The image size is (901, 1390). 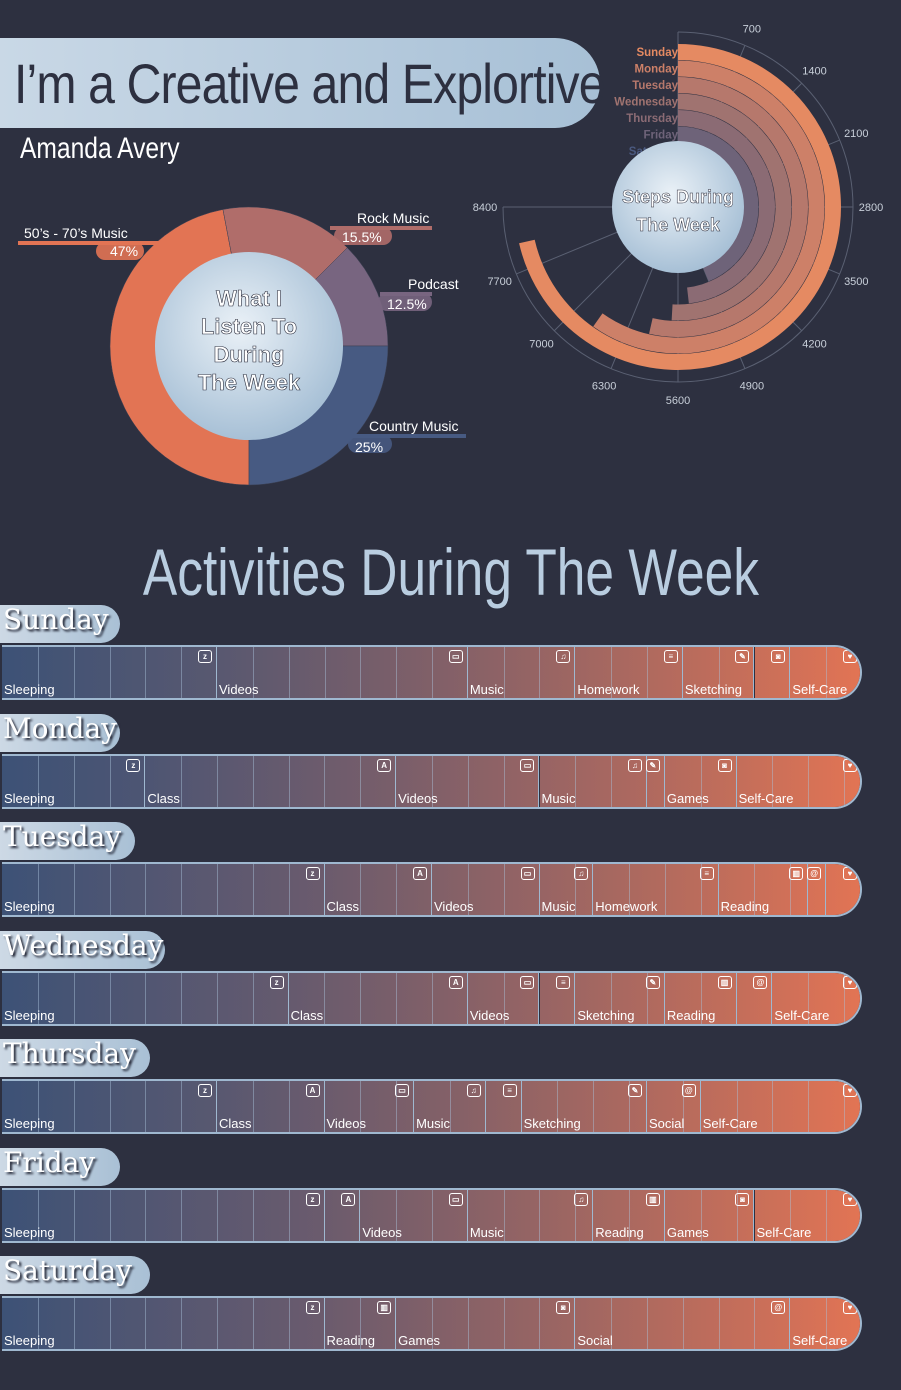 I want to click on donut-center-title: The Week, so click(x=249, y=382).